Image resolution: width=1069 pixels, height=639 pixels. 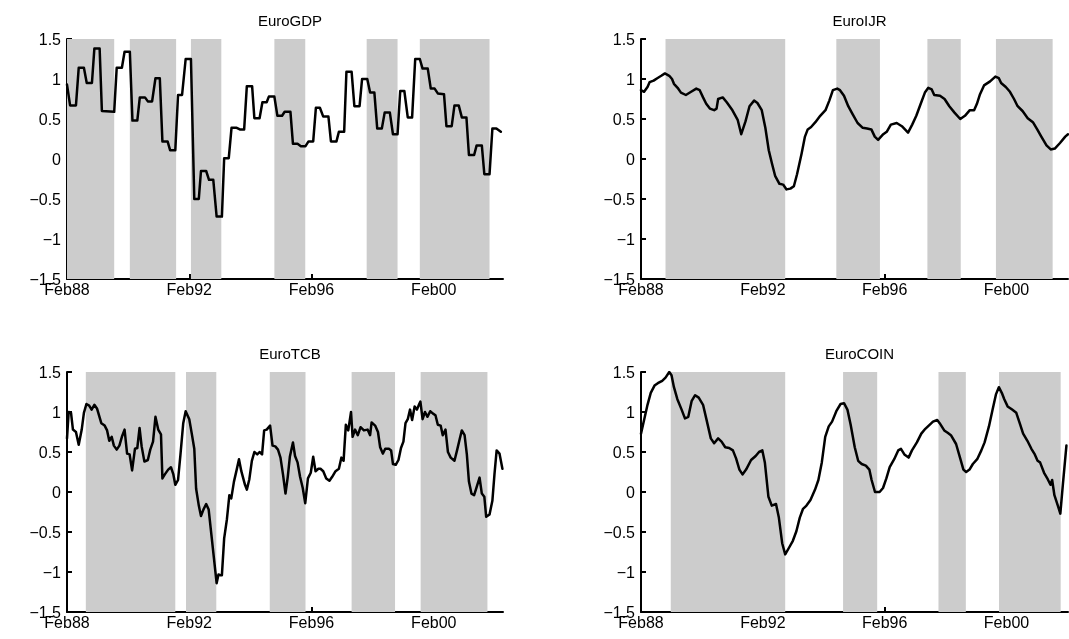 I want to click on chart-title: EuroTCB, so click(x=290, y=353).